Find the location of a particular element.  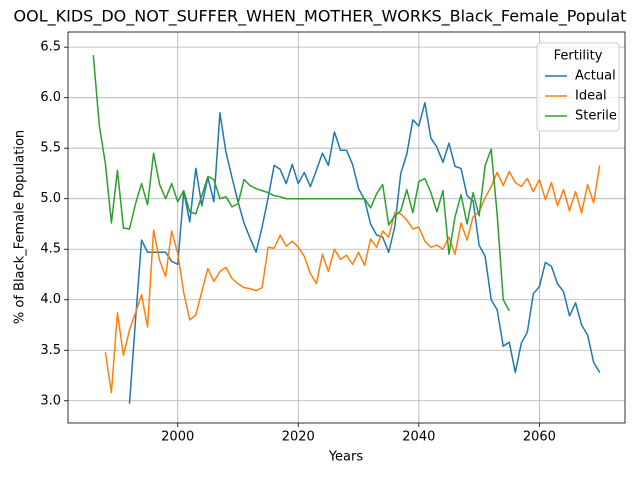

y-tick-label: 5.5 is located at coordinates (50, 148).